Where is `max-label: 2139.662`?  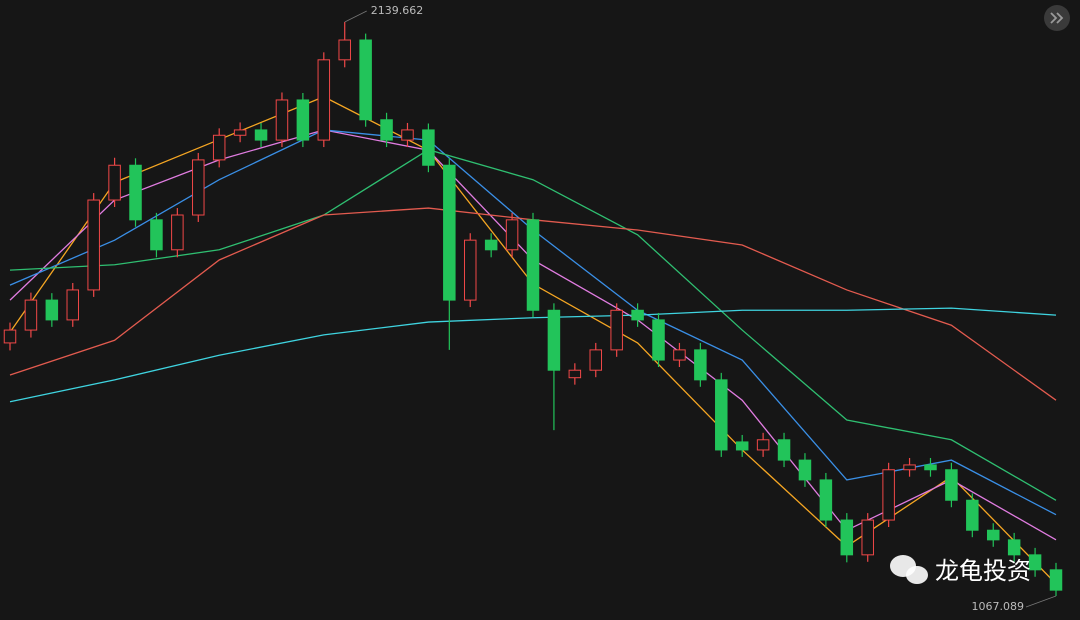 max-label: 2139.662 is located at coordinates (397, 10).